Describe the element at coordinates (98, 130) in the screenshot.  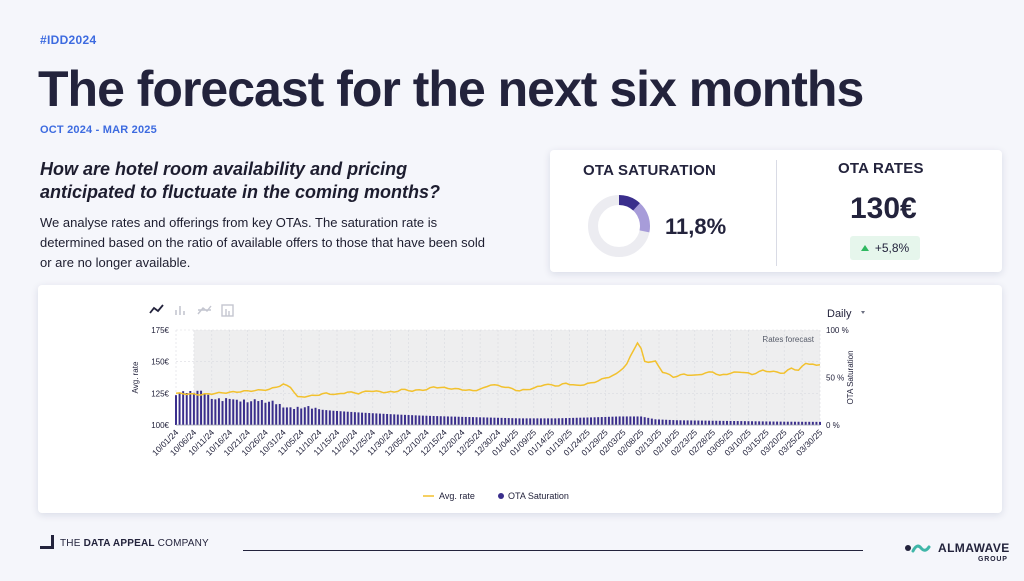
I see `date-range-subtitle: OCT 2024 - MAR 2025` at that location.